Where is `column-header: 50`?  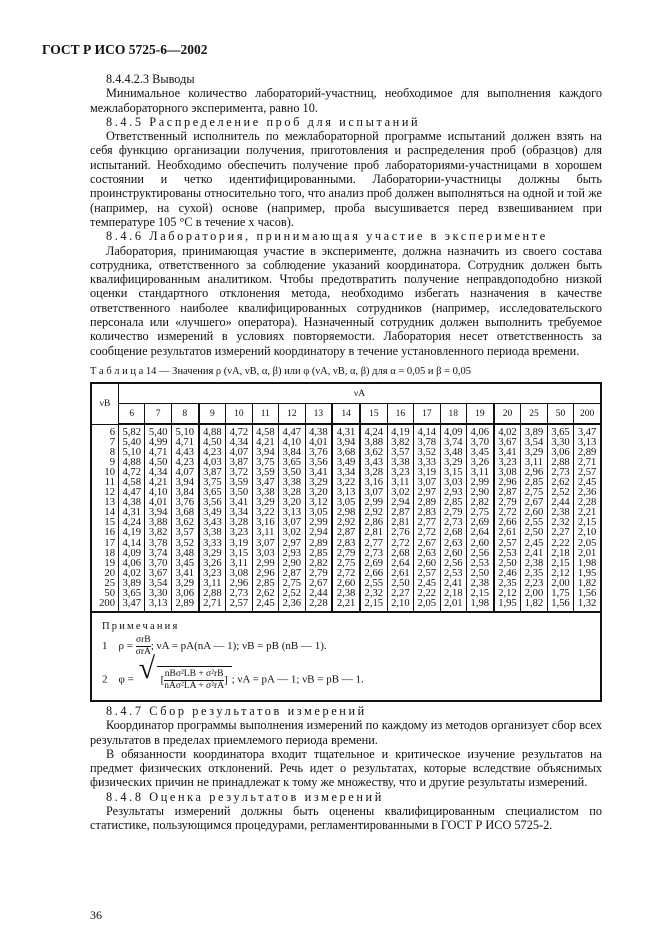
column-header: 50 is located at coordinates (560, 414).